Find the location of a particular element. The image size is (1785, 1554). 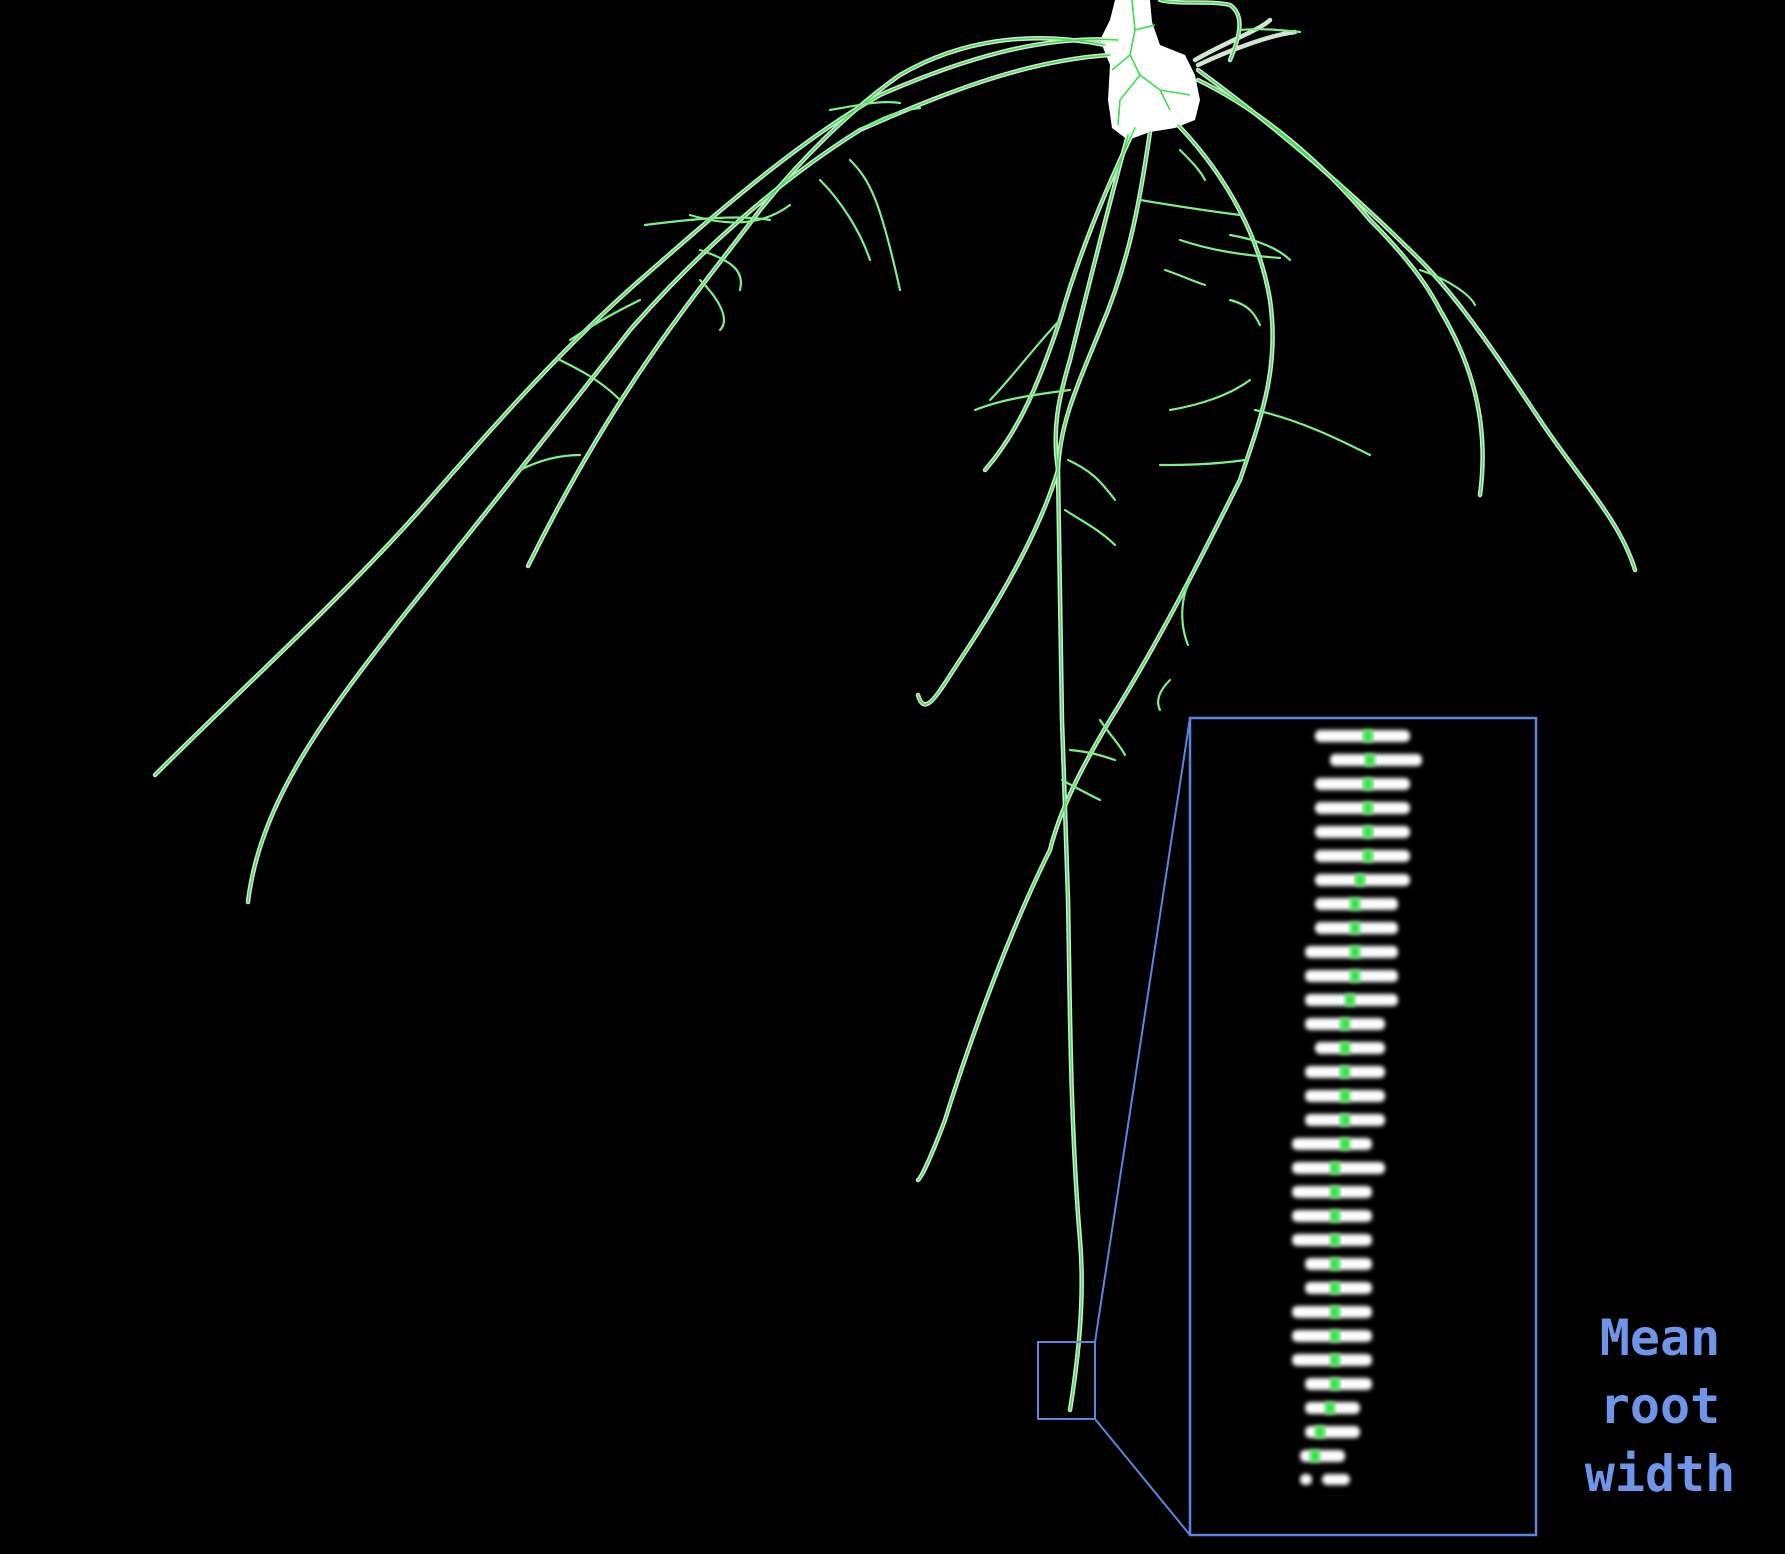

zoom-connector-bottom is located at coordinates (1142, 1477).